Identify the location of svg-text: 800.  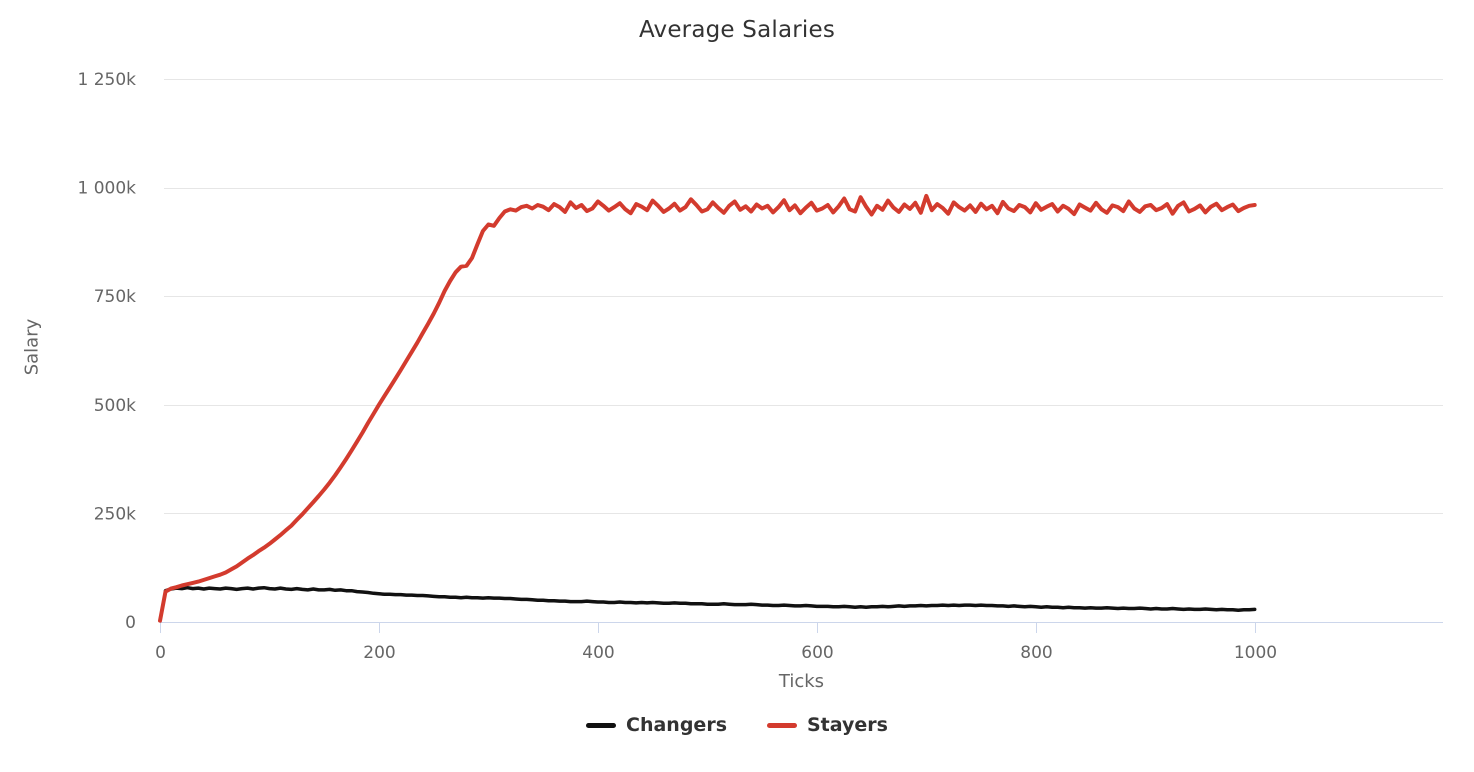
(1036, 653).